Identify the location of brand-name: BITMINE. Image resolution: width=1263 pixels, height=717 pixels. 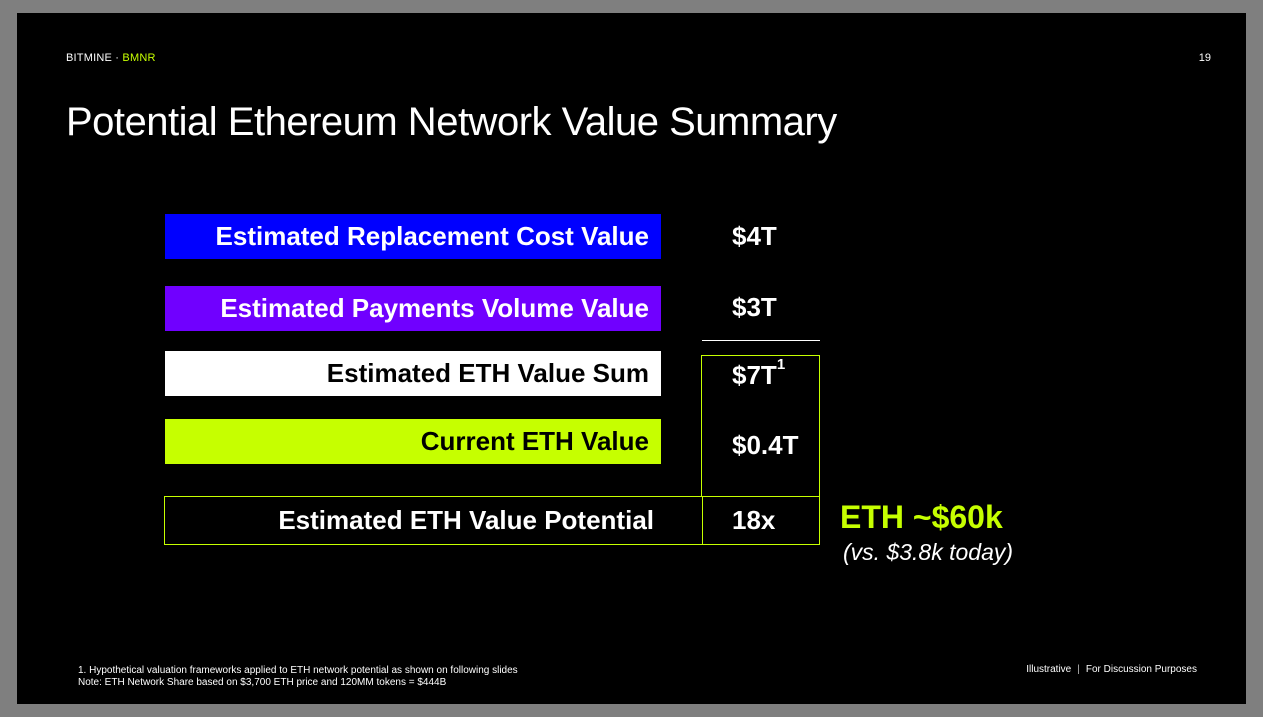
(89, 58).